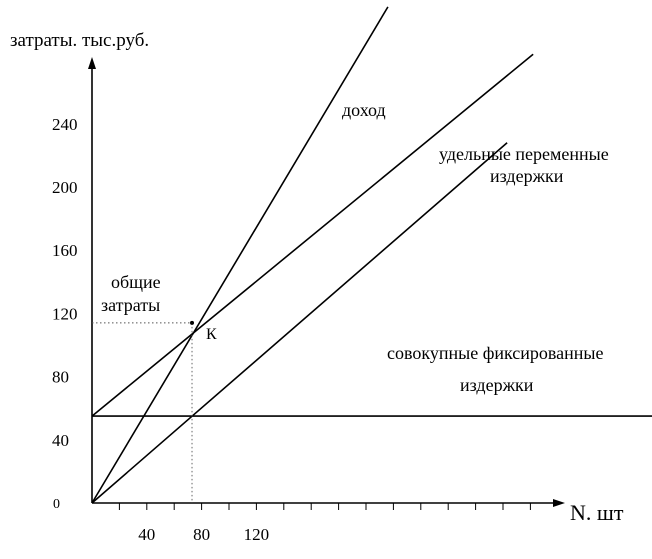  Describe the element at coordinates (65, 250) in the screenshot. I see `y-tick-label-160: 160` at that location.